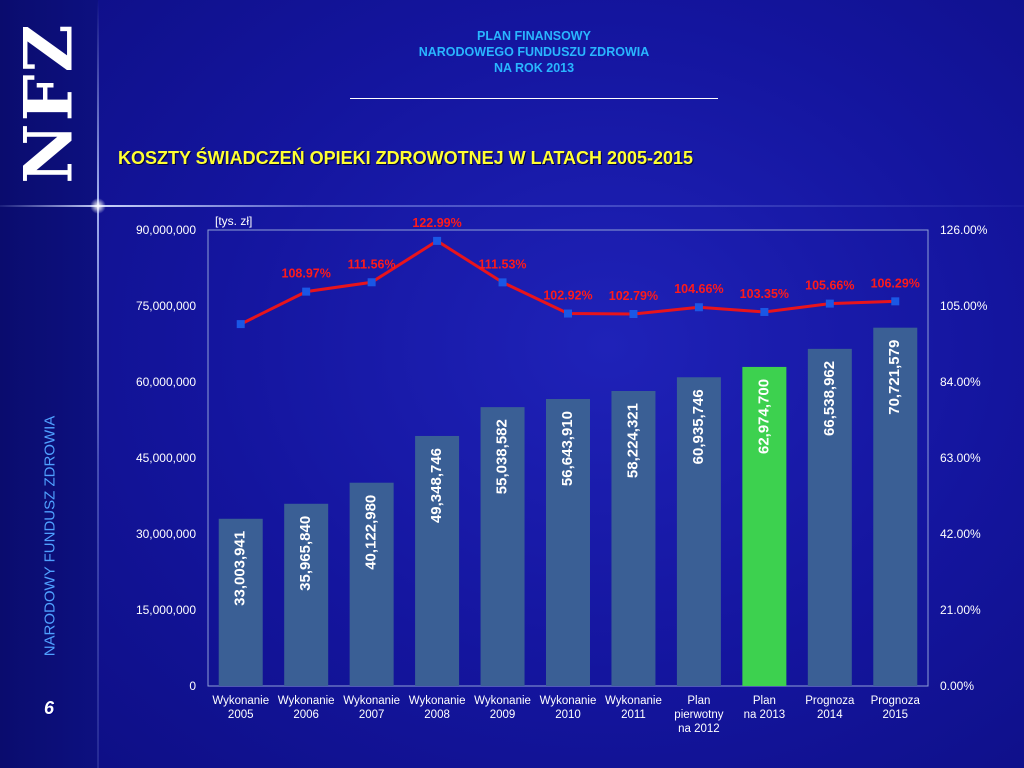 The height and width of the screenshot is (768, 1024). Describe the element at coordinates (567, 296) in the screenshot. I see `line-point-label: 102.92%` at that location.